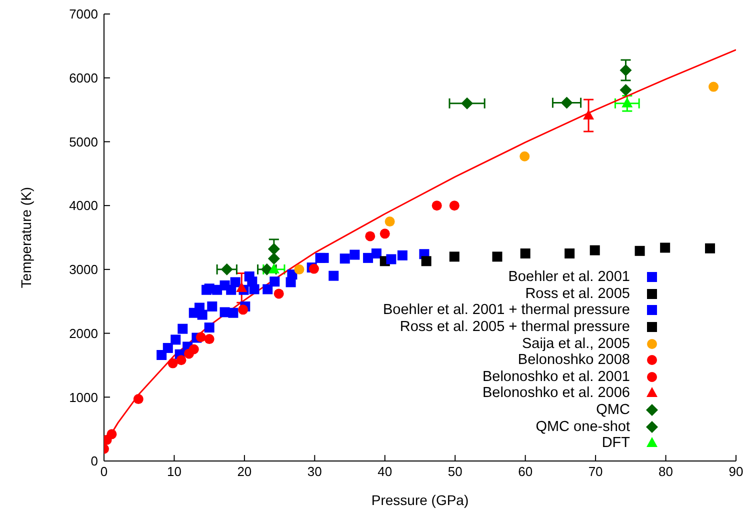  What do you see at coordinates (385, 472) in the screenshot?
I see `x-tick-label: 40` at bounding box center [385, 472].